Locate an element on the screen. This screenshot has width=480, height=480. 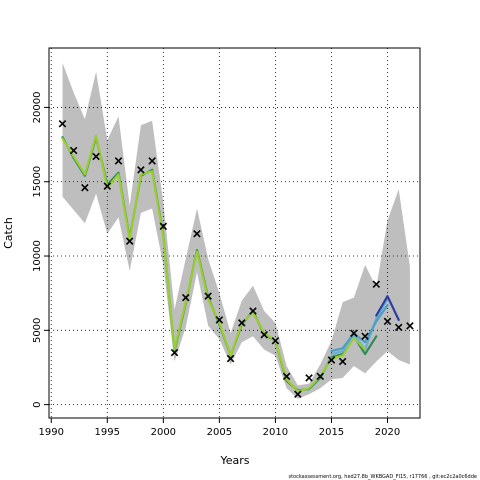
observed-catch-point-2004 is located at coordinates (208, 296).